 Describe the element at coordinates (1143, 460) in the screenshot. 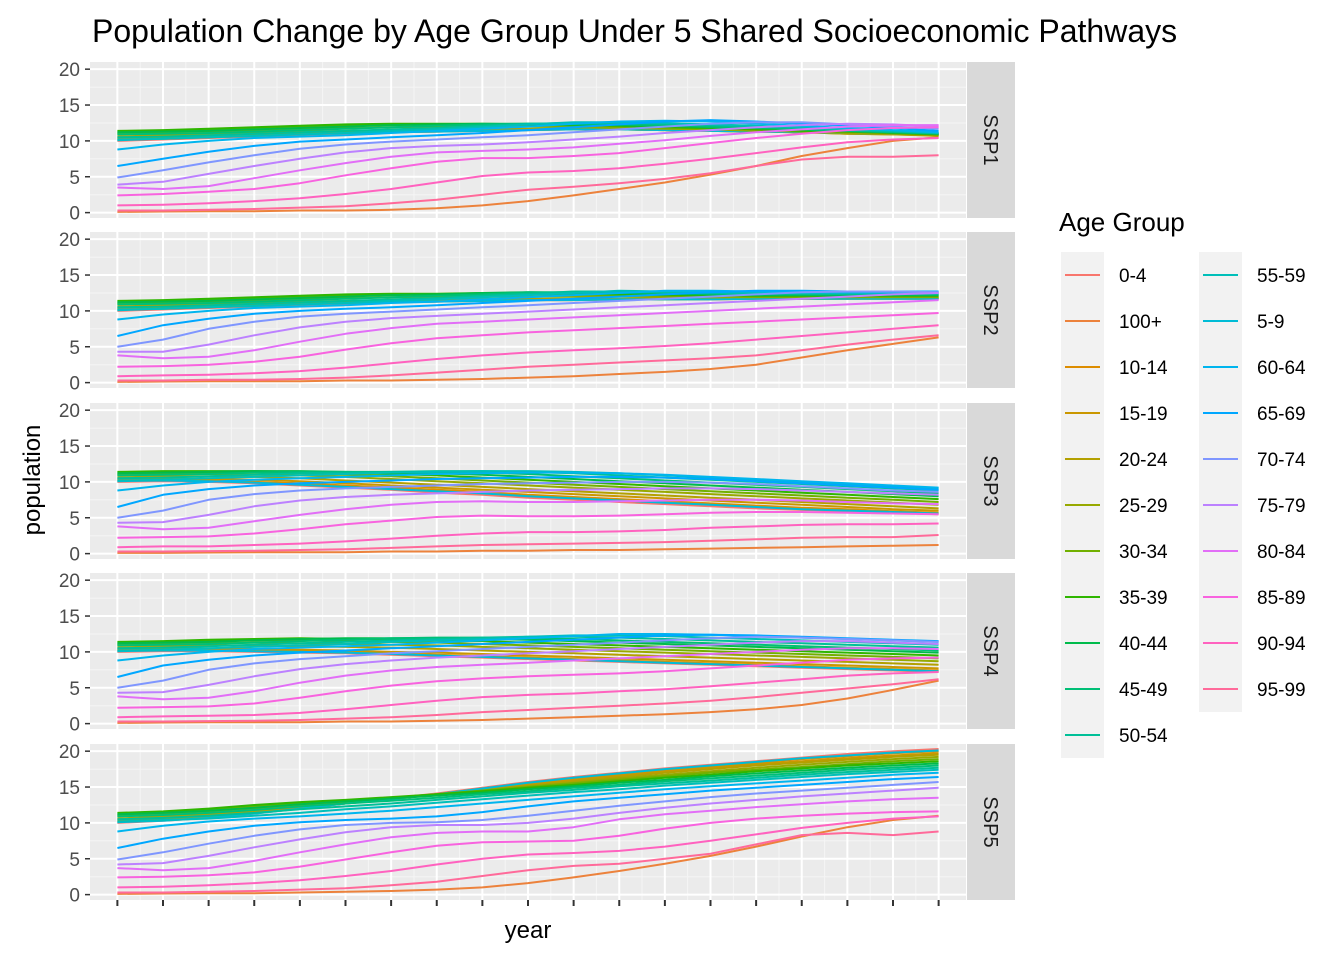

I see `legend-label: 20-24` at that location.